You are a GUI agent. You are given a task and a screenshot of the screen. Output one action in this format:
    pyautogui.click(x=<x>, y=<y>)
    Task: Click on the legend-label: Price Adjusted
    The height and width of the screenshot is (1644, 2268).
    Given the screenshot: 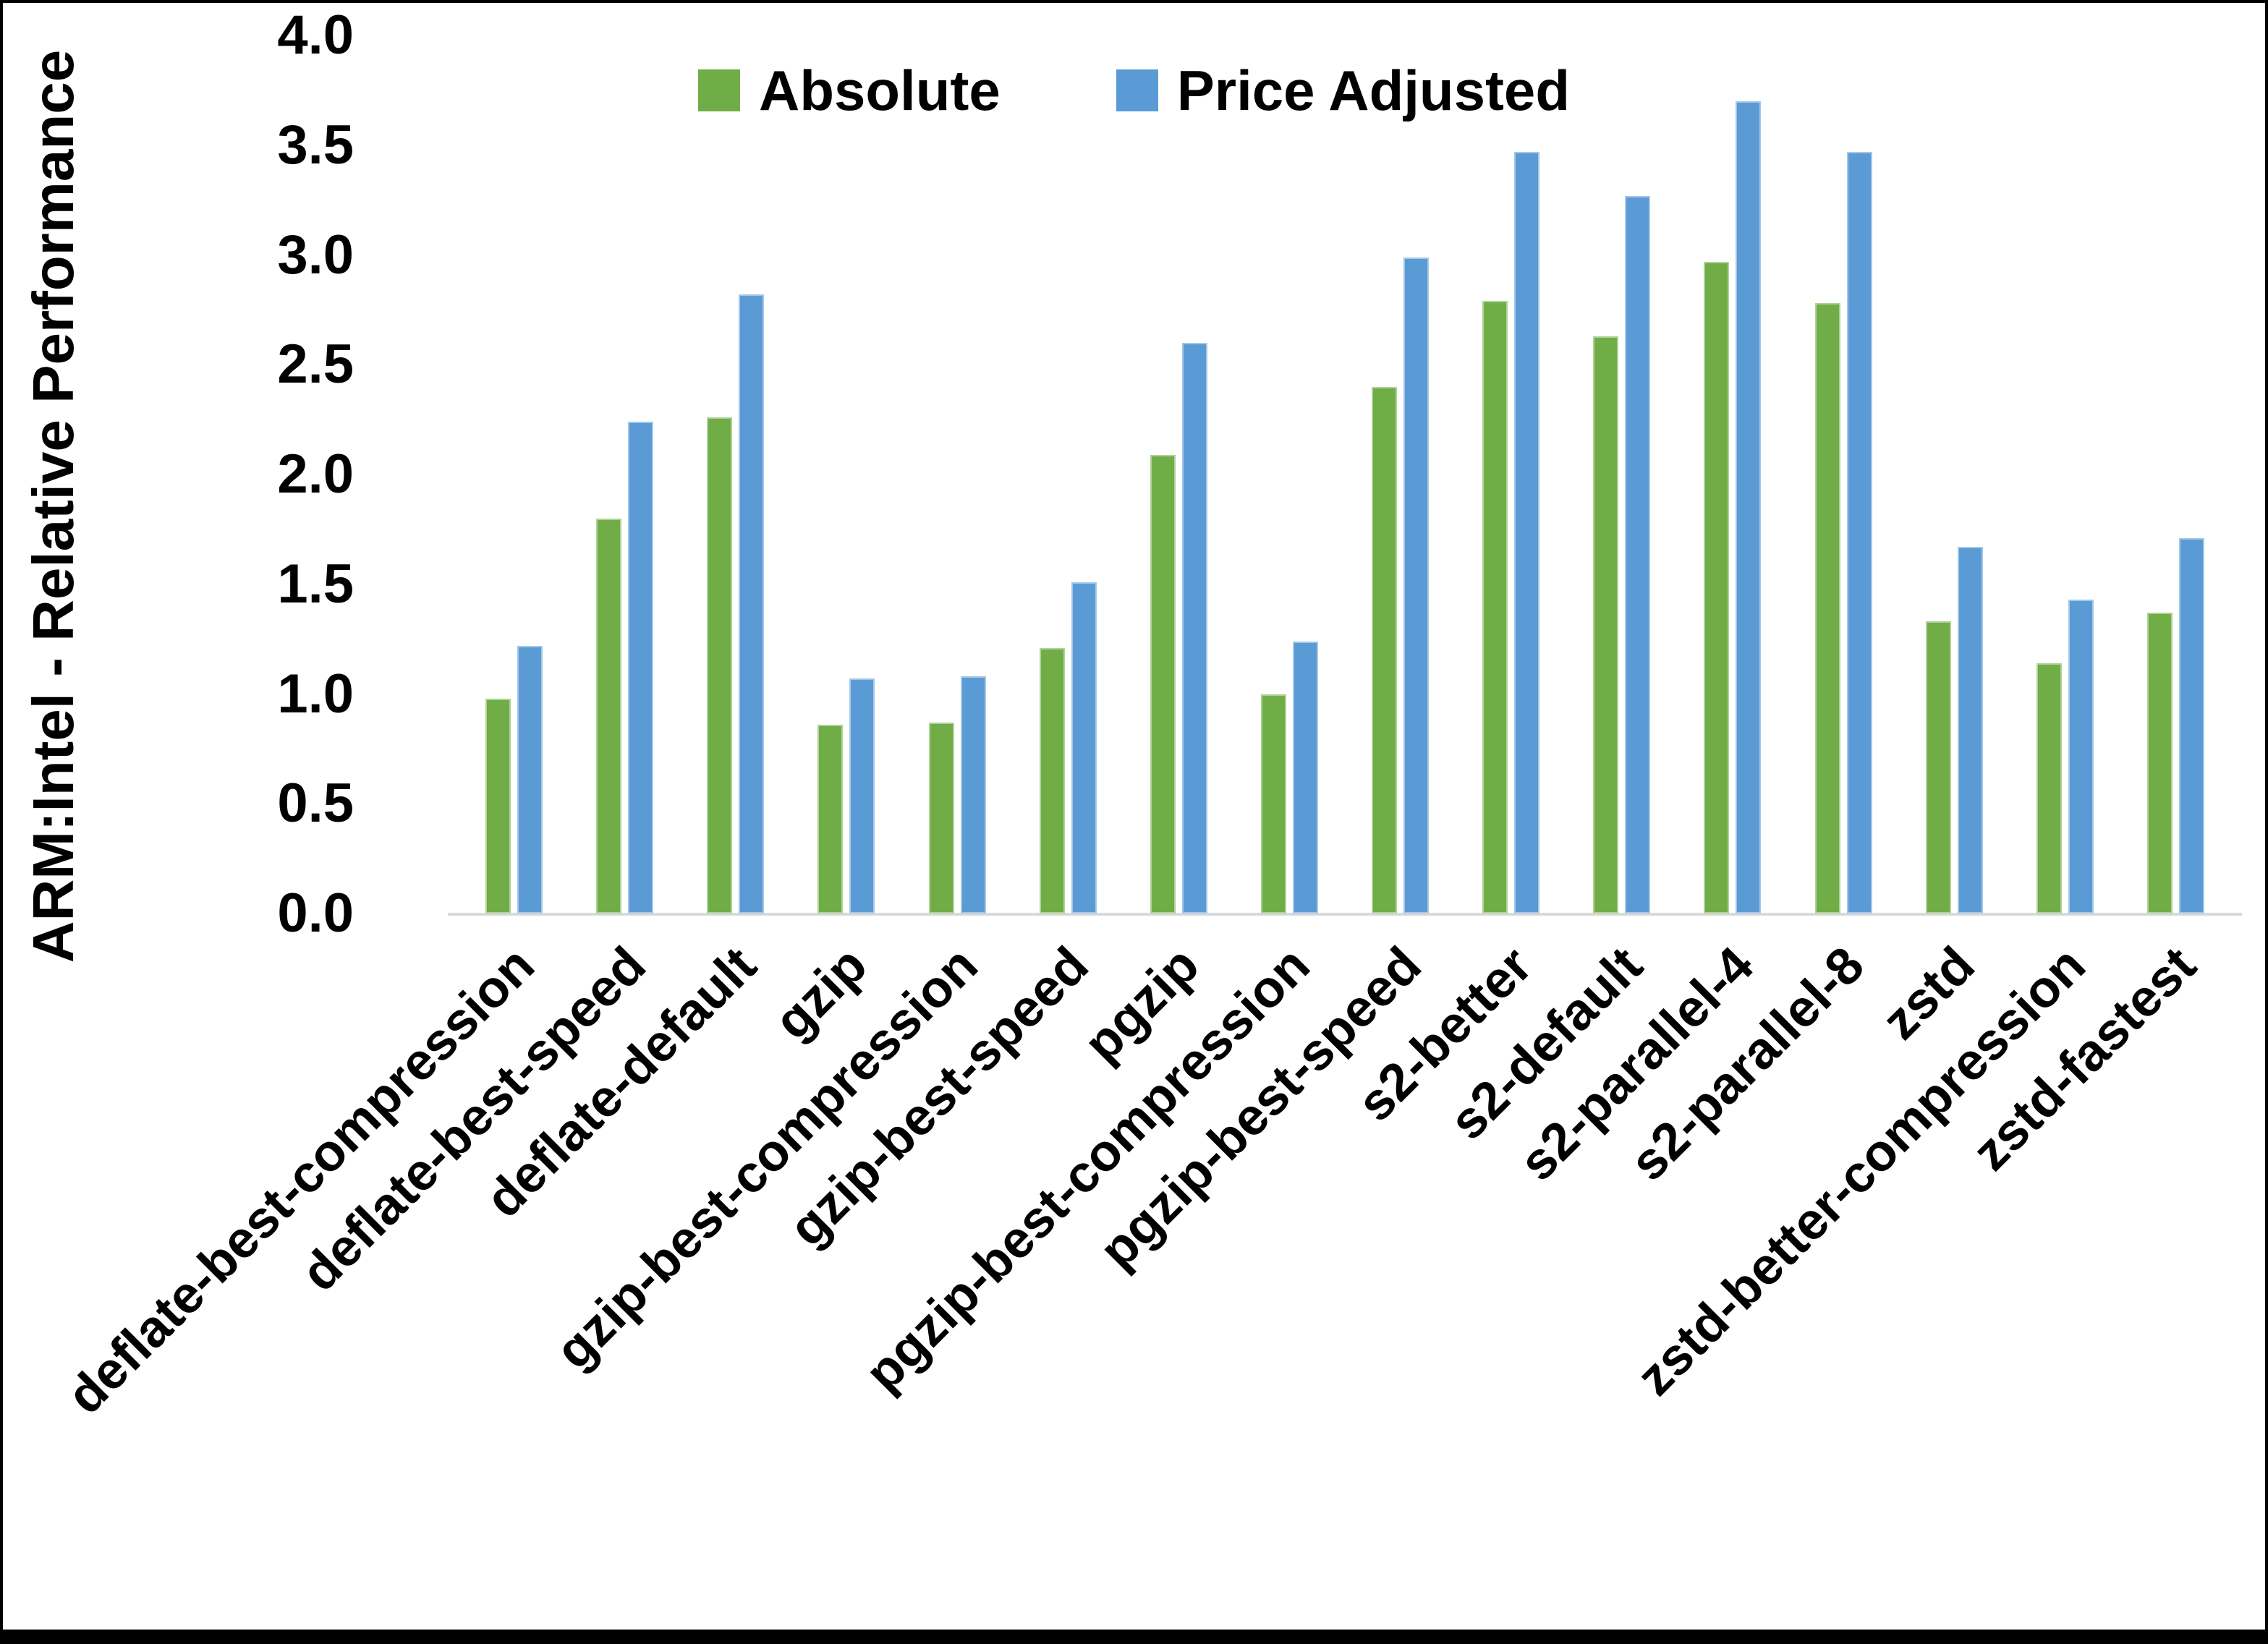 What is the action you would take?
    pyautogui.click(x=1373, y=90)
    